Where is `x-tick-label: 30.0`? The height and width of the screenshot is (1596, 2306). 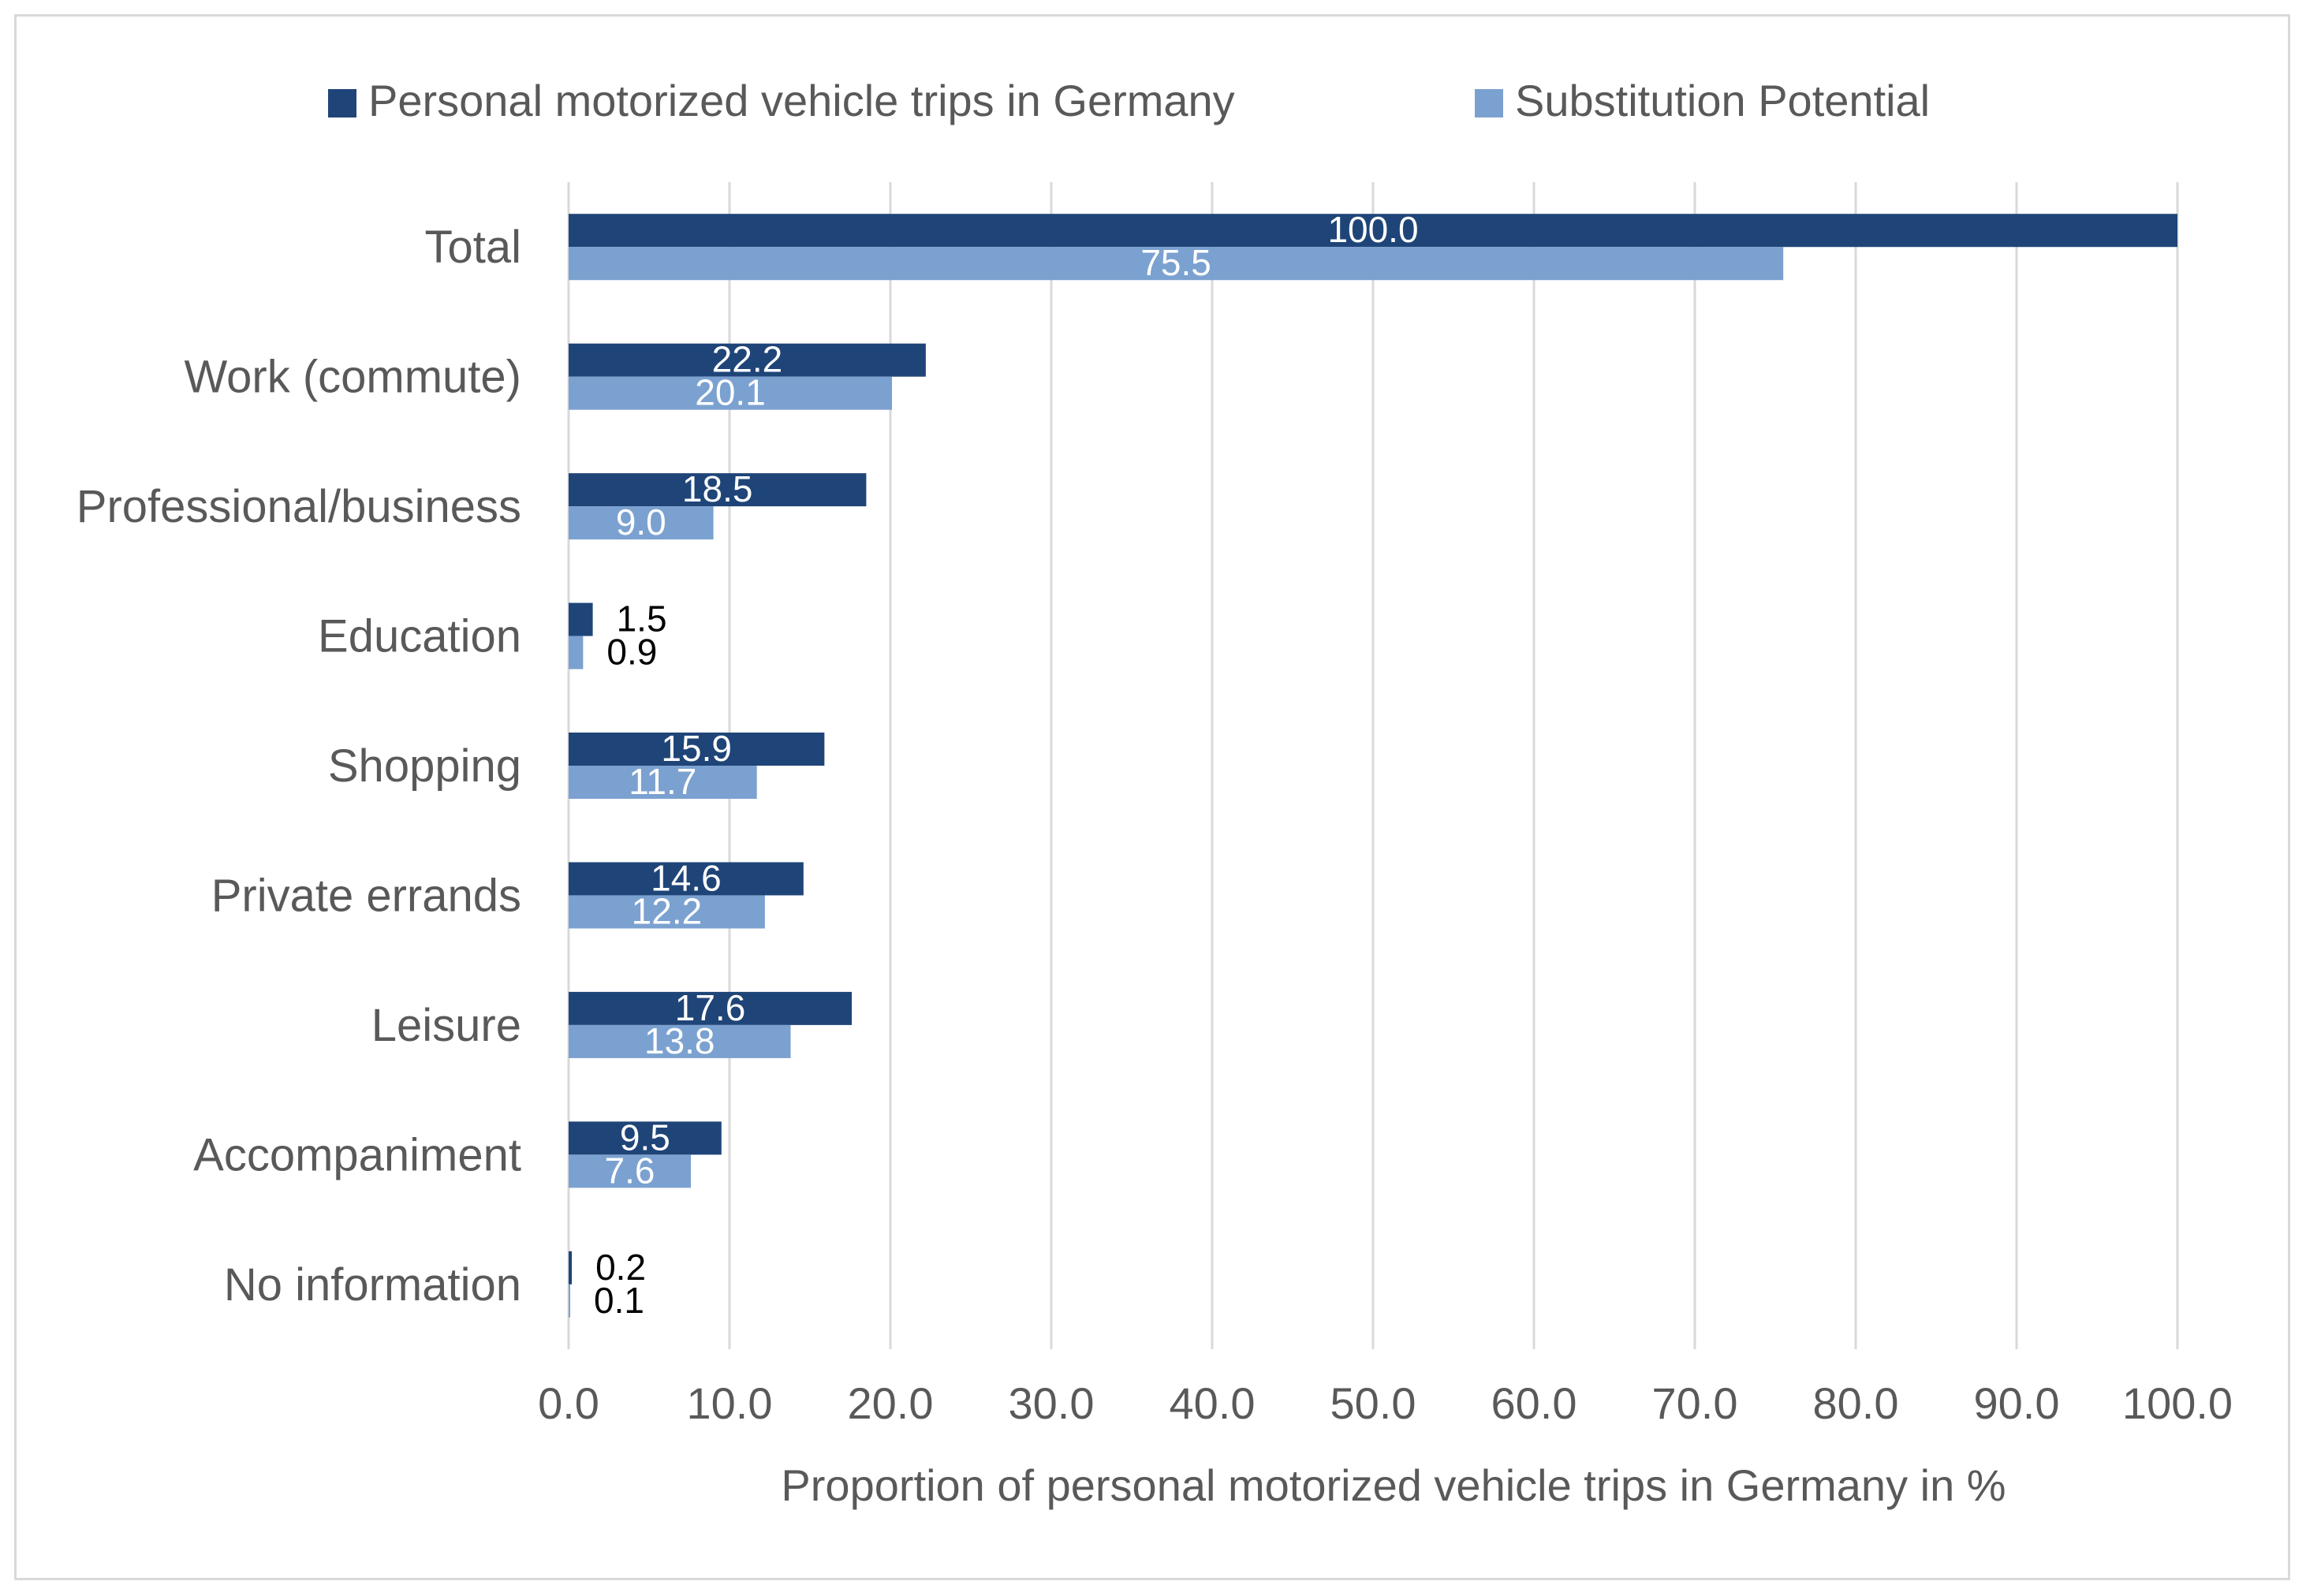
x-tick-label: 30.0 is located at coordinates (1052, 1403).